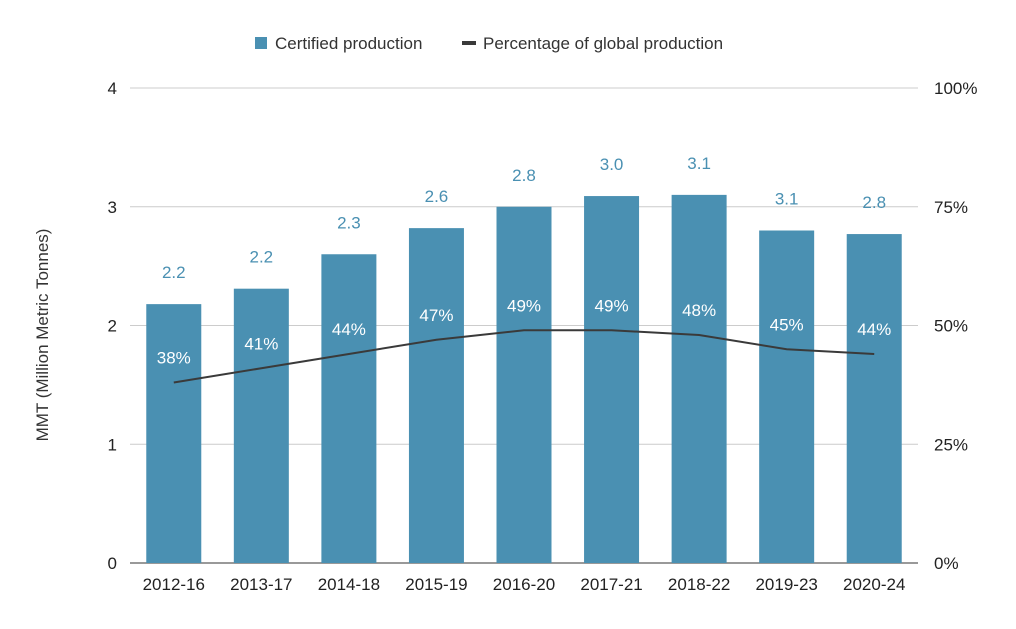 The image size is (1016, 629). What do you see at coordinates (603, 43) in the screenshot?
I see `legend-label-line: Percentage of global production` at bounding box center [603, 43].